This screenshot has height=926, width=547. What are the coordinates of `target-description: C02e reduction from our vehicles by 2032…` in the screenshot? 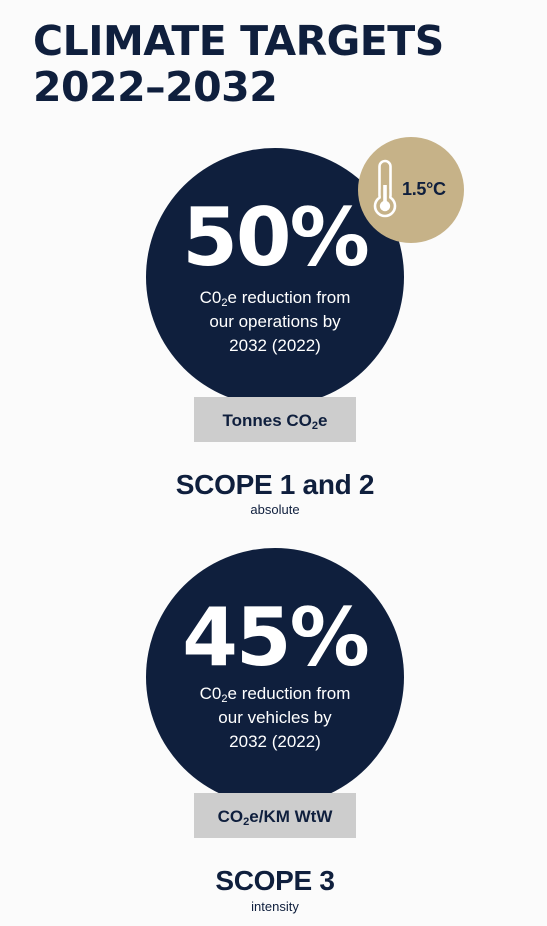 It's located at (275, 718).